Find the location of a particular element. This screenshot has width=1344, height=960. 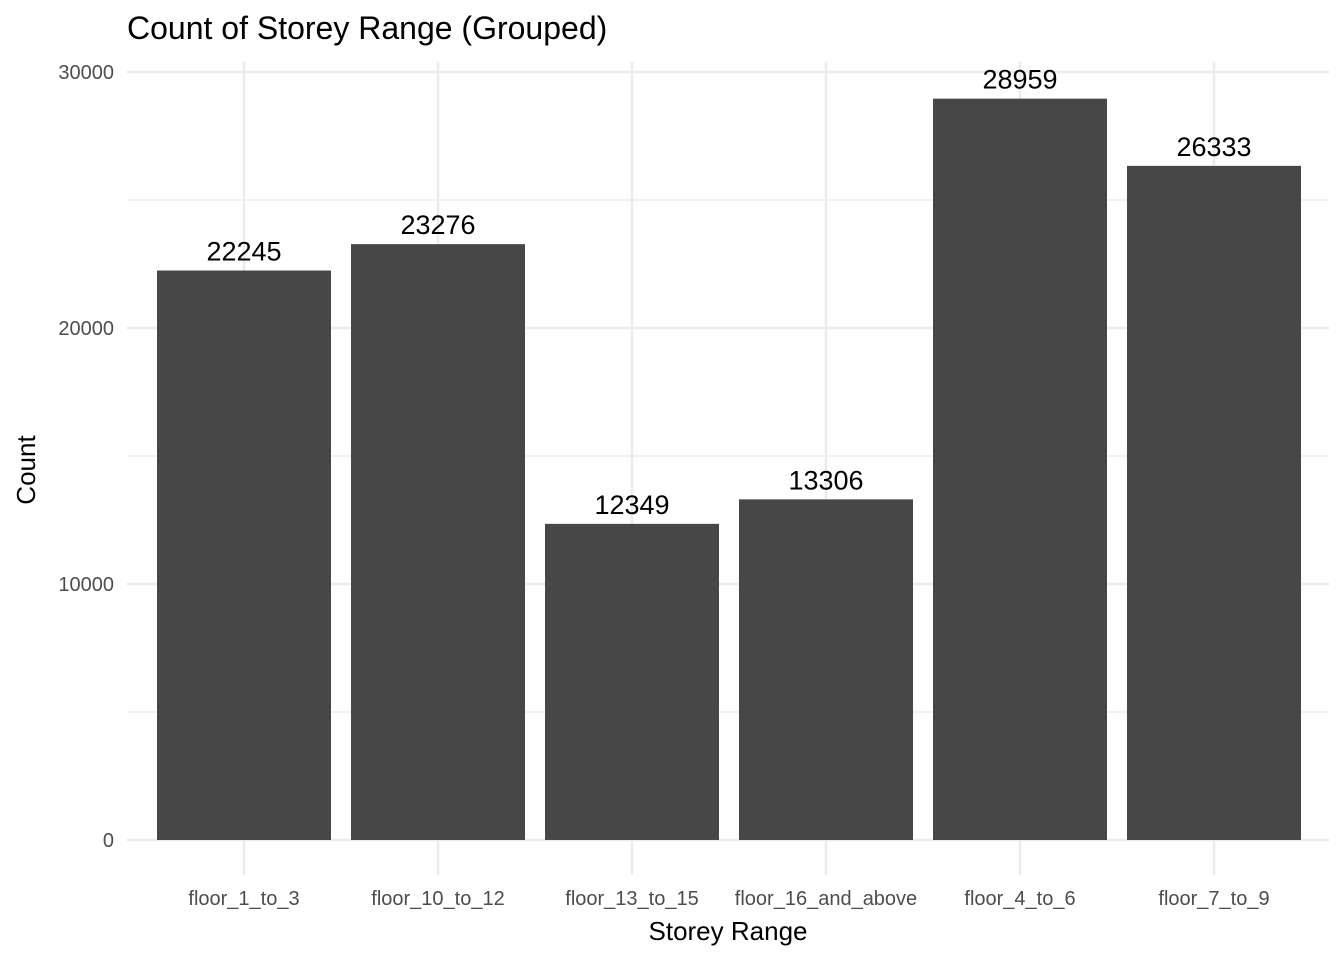

x-tick-label-floor_16_and_above: floor_16_and_above is located at coordinates (826, 899).